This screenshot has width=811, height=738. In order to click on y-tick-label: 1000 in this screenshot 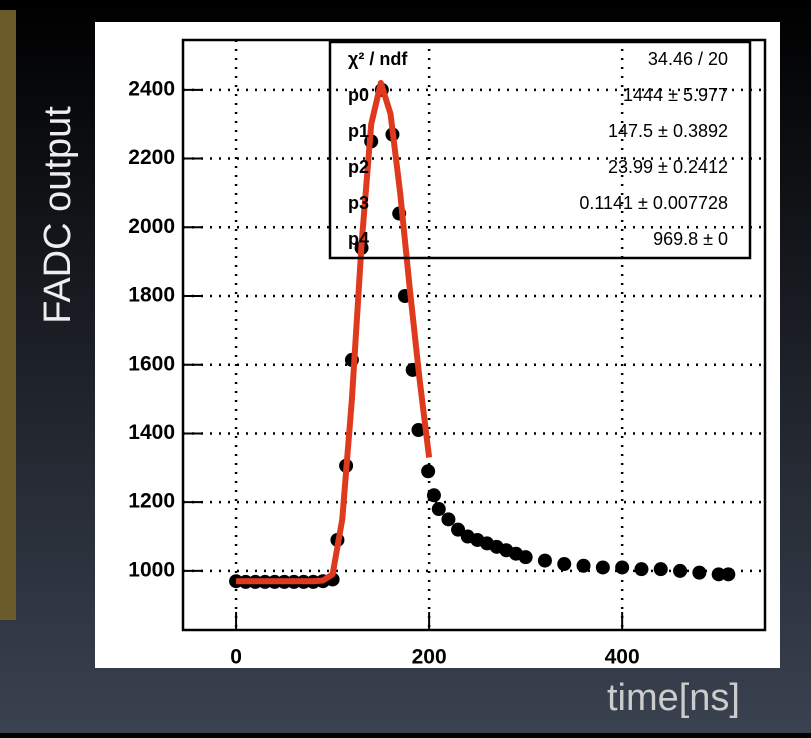, I will do `click(151, 569)`.